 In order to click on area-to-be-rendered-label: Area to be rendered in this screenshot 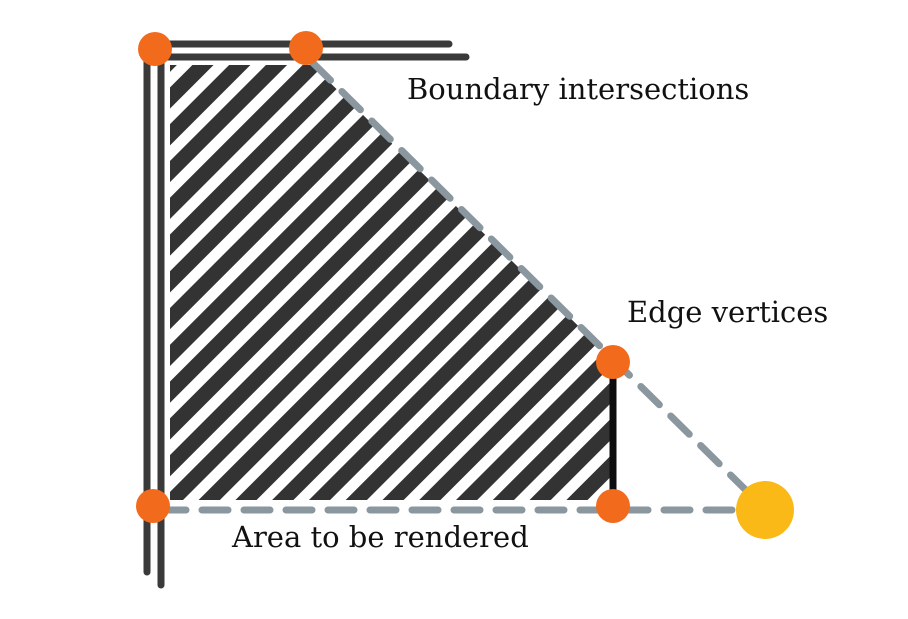, I will do `click(380, 537)`.